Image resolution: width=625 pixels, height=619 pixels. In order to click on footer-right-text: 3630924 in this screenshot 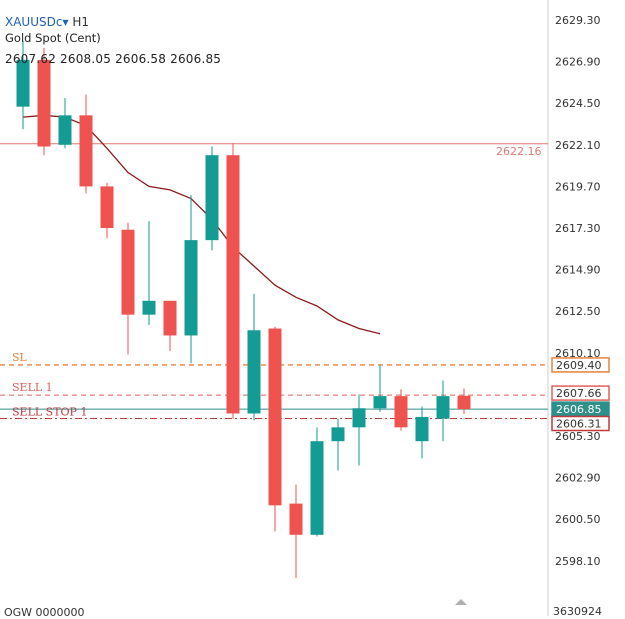, I will do `click(577, 611)`.